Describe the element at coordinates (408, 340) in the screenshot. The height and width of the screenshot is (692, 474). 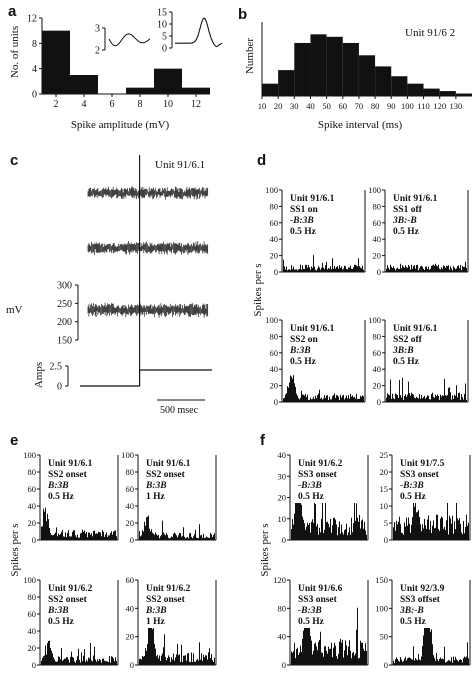
I see `panel-d4-condition-label: SS2 off` at that location.